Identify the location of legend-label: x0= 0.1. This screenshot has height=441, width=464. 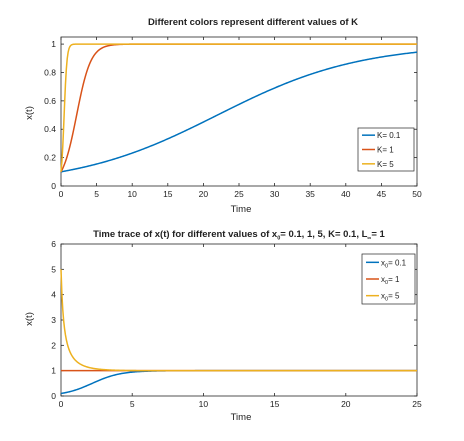
(394, 263).